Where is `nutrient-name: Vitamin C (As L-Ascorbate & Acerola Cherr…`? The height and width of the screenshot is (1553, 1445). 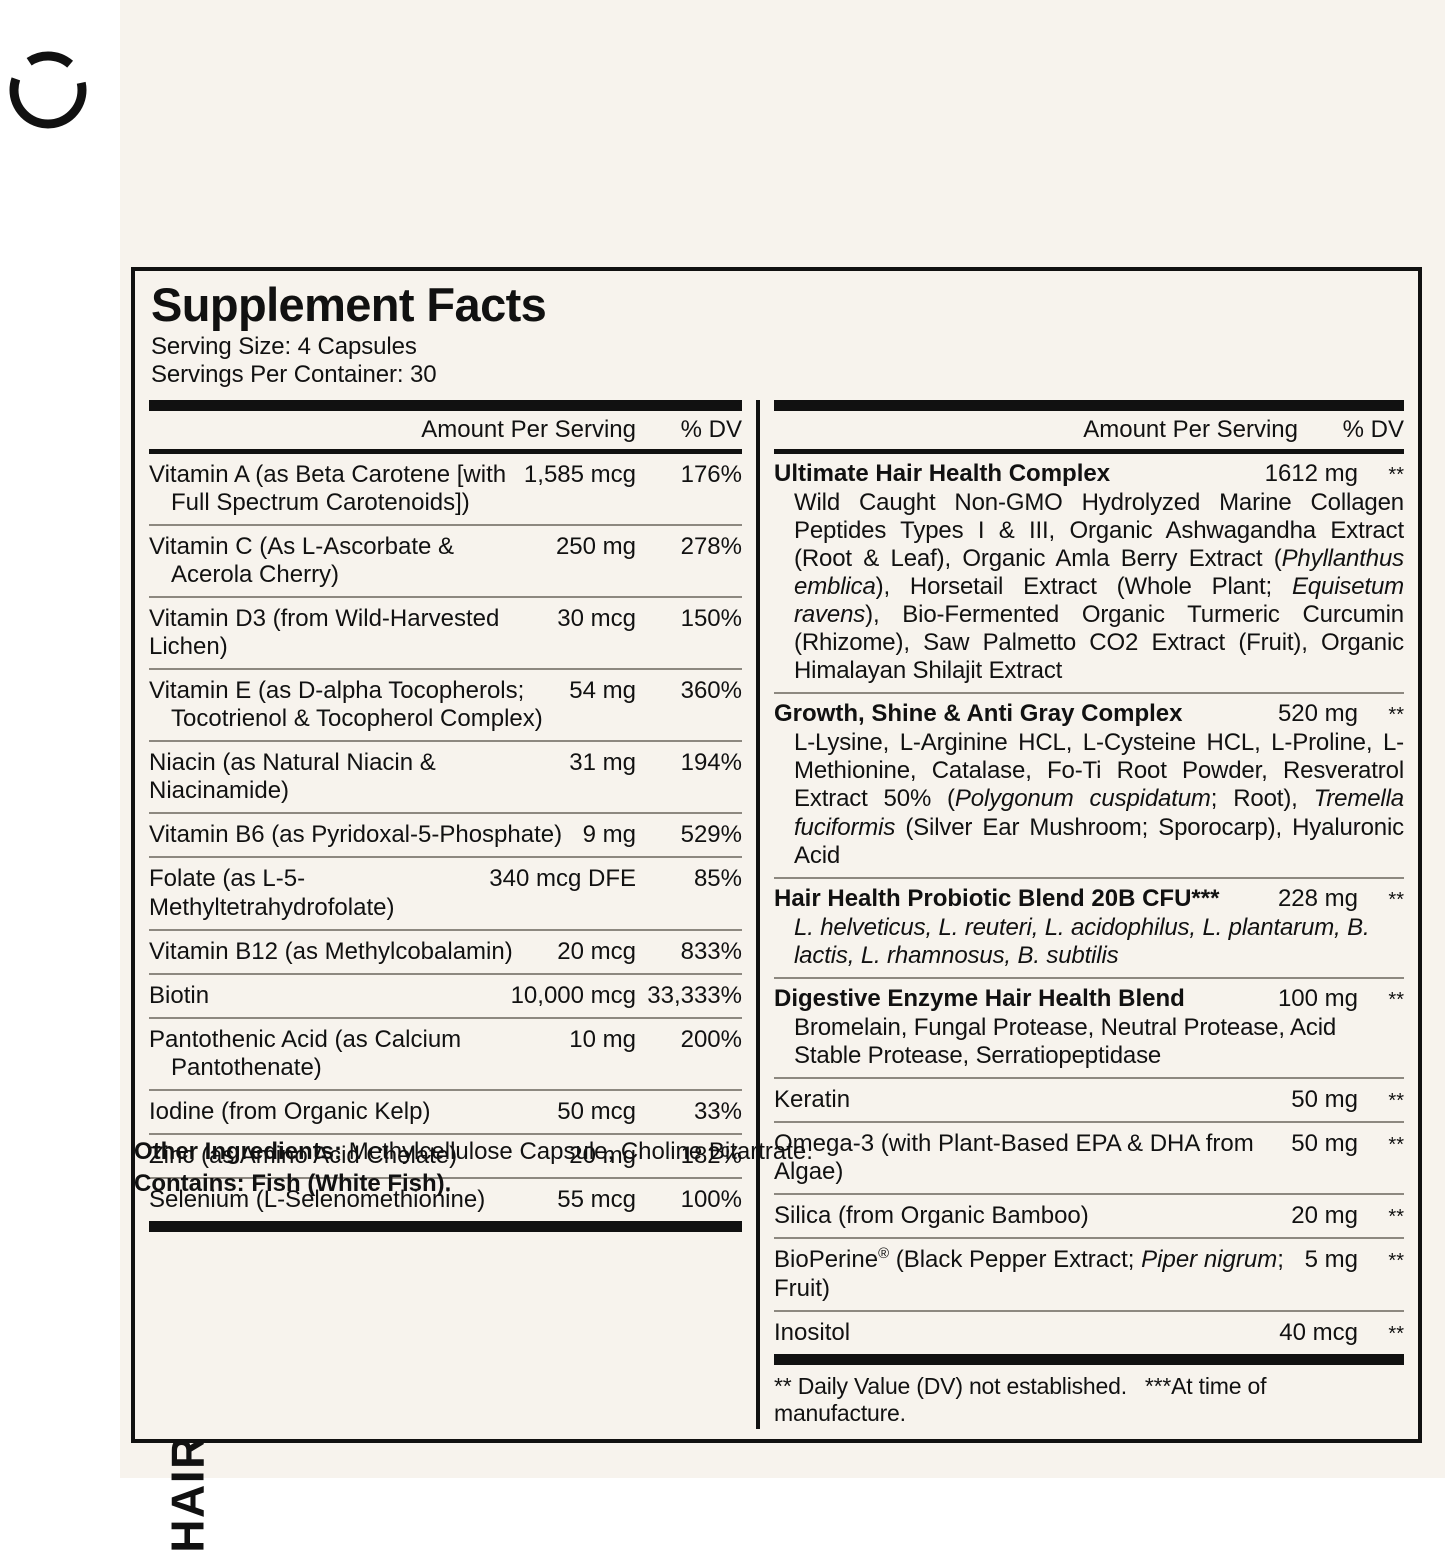
nutrient-name: Vitamin C (As L-Ascorbate & Acerola Cherr… is located at coordinates (352, 561).